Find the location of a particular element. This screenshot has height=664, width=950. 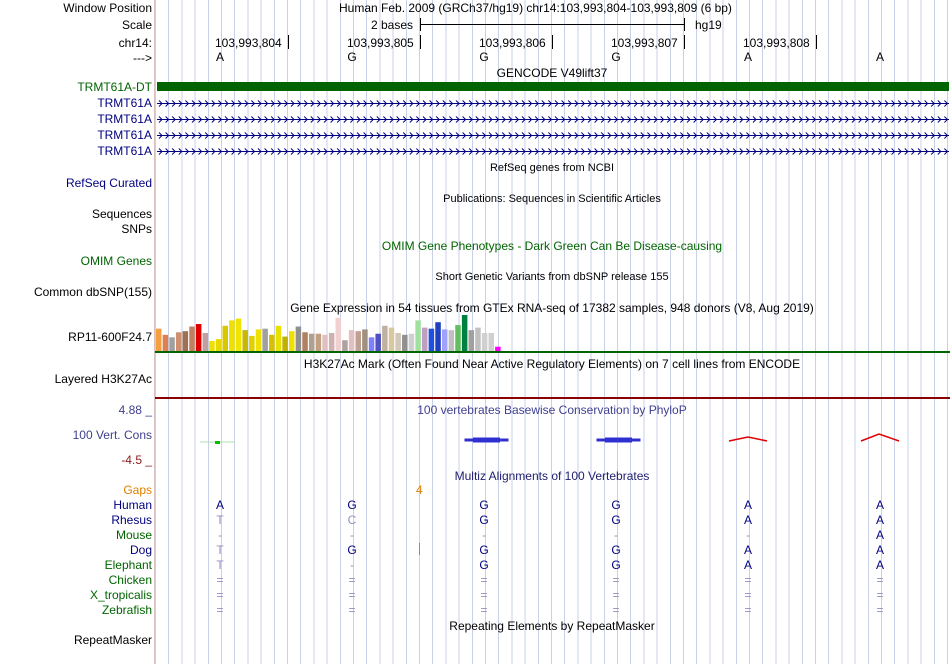

dbsnp-track-label: Common dbSNP(155) is located at coordinates (92, 292).